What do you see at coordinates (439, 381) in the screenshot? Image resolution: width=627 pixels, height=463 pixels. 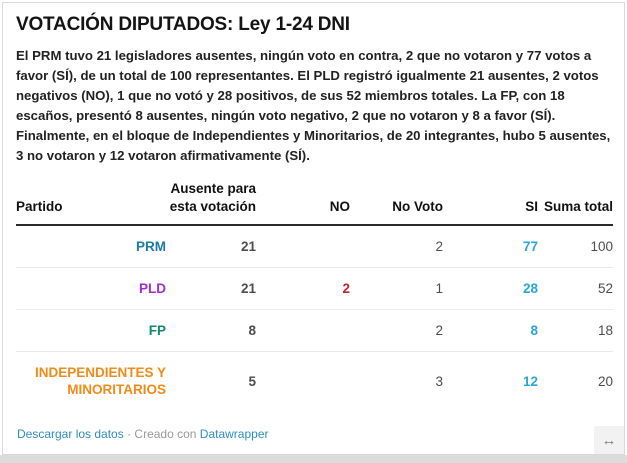 I see `cell-no-voto: 3` at bounding box center [439, 381].